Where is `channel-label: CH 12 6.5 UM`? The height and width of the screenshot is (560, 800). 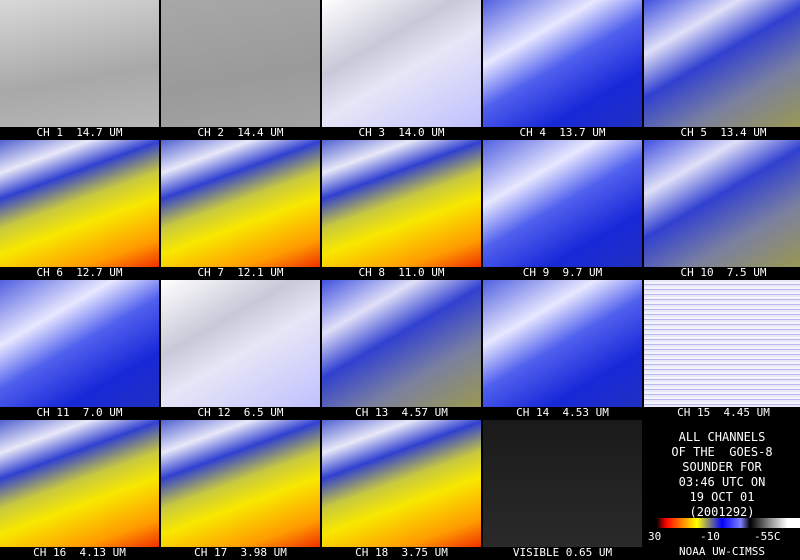
channel-label: CH 12 6.5 UM is located at coordinates (240, 412).